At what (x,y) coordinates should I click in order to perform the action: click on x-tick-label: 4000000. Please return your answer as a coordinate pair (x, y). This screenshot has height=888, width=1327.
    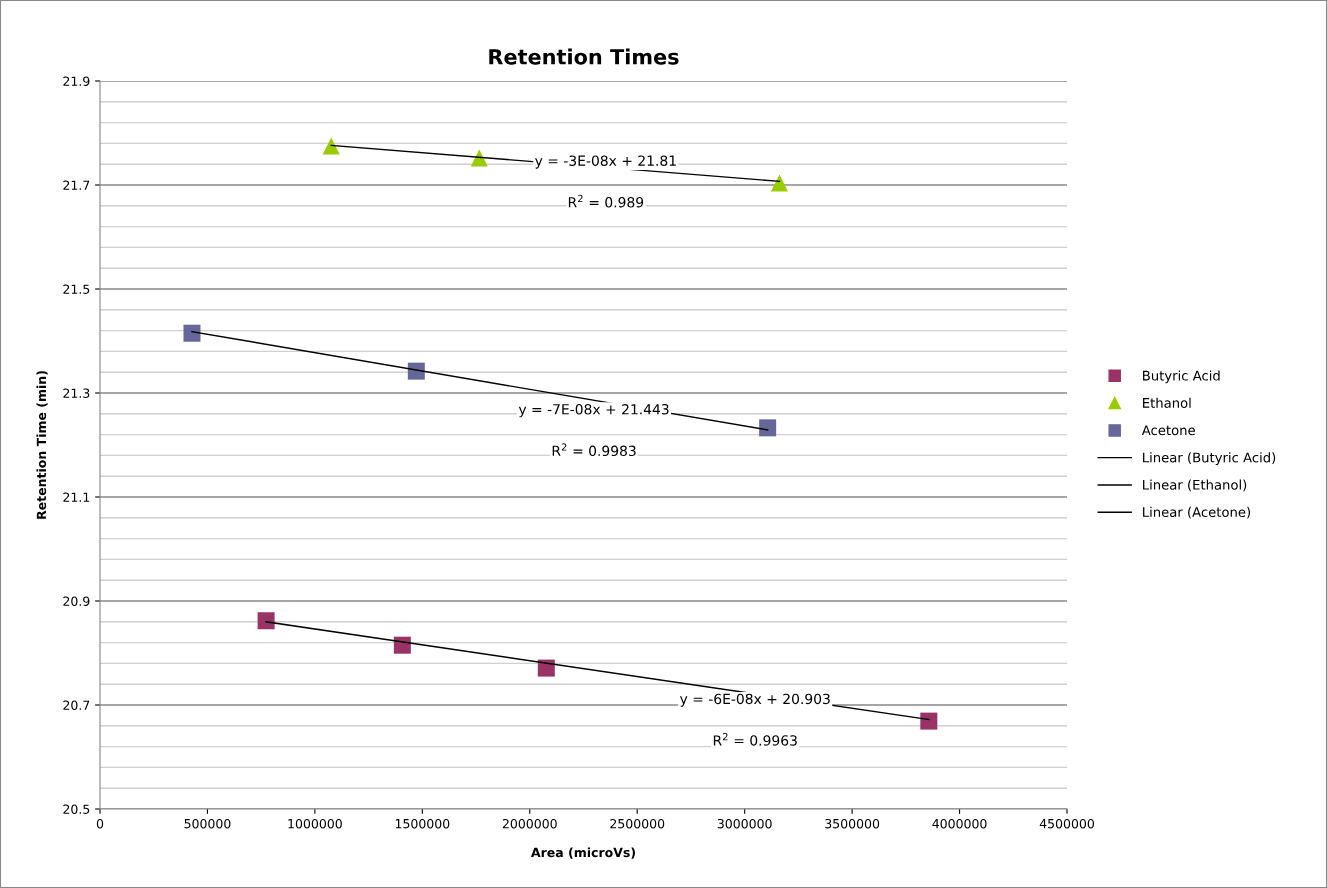
    Looking at the image, I should click on (959, 823).